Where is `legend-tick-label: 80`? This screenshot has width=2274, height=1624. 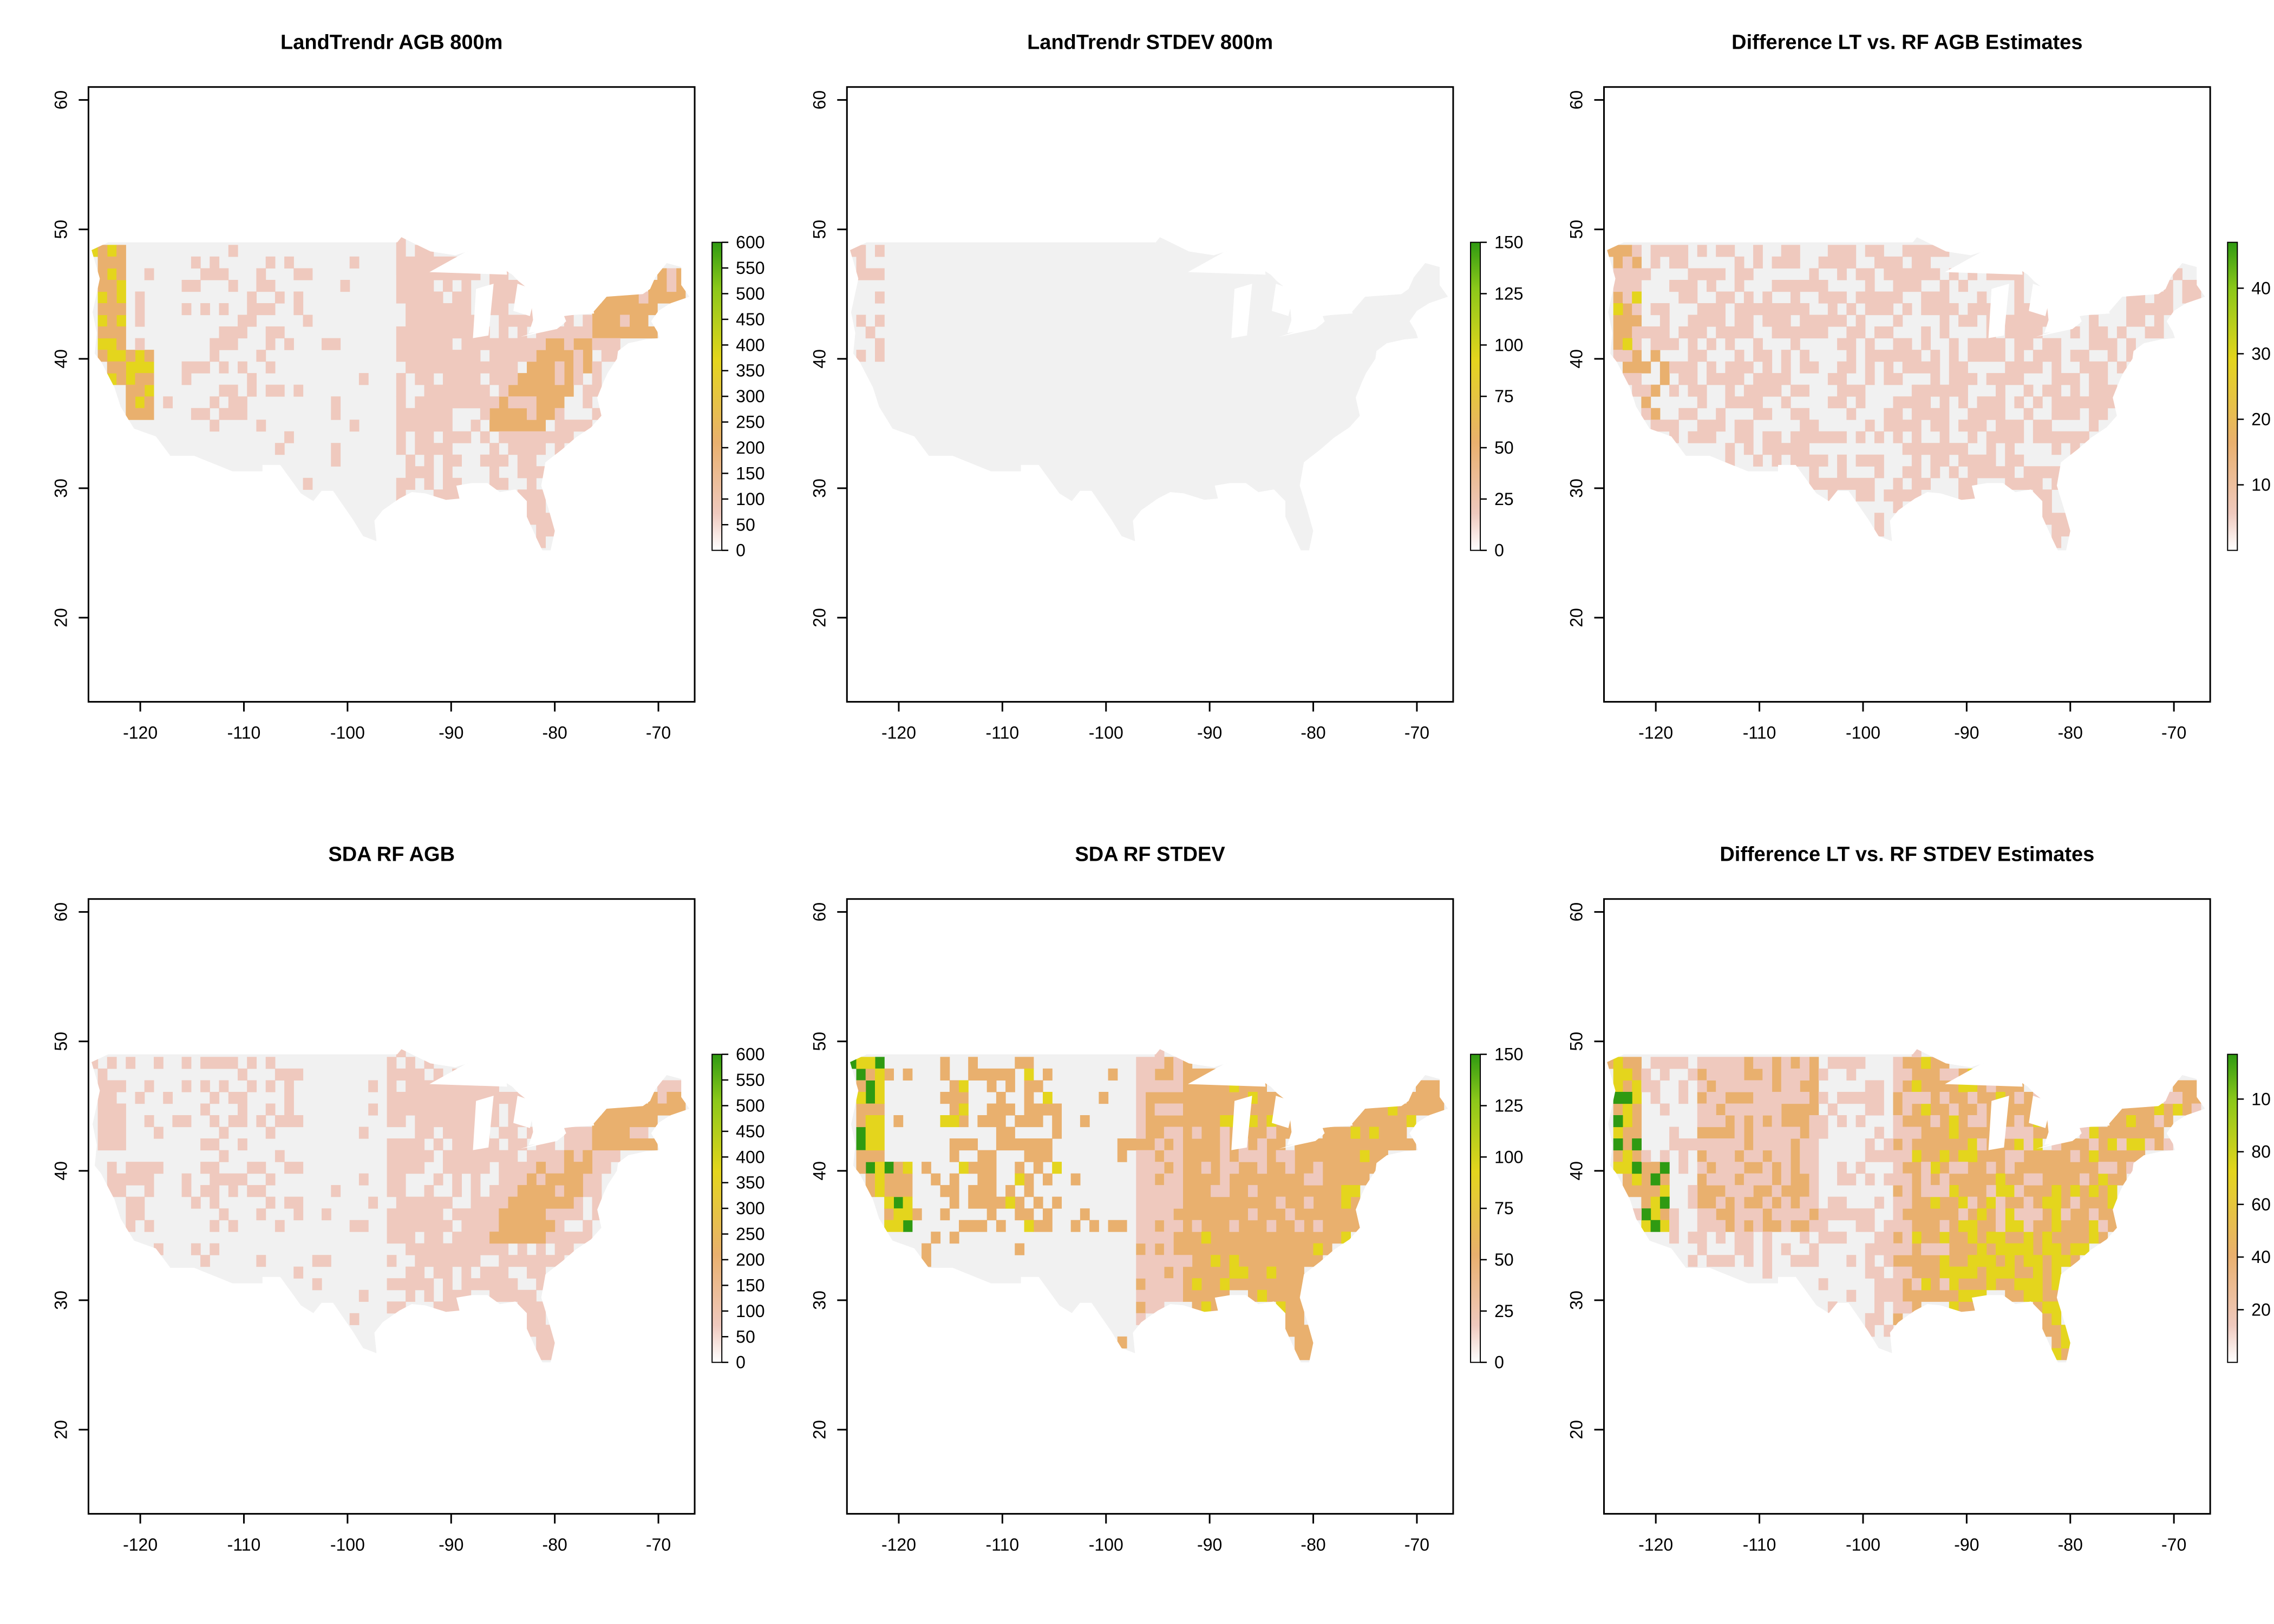
legend-tick-label: 80 is located at coordinates (2261, 1152).